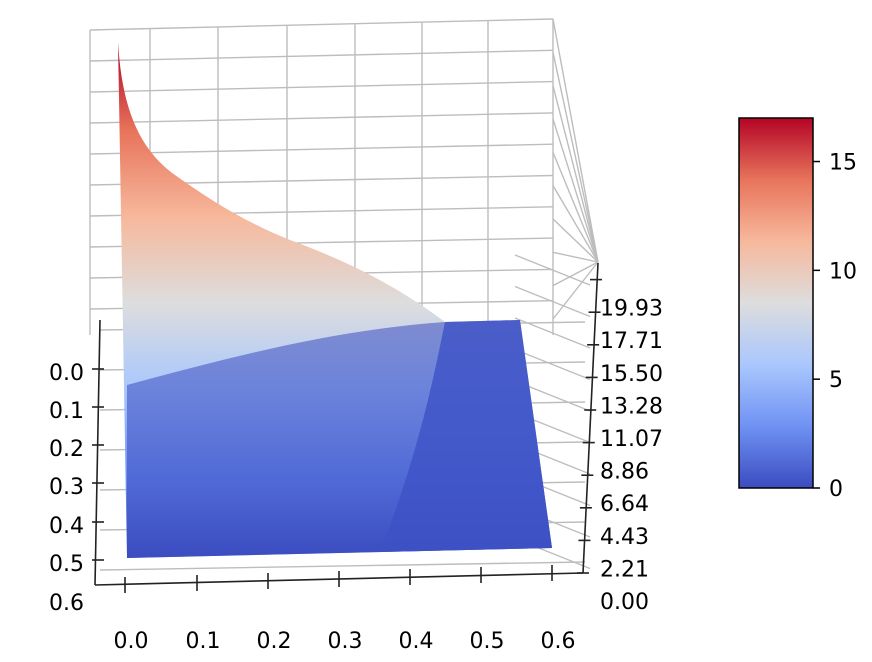  I want to click on y-tick-label: 0.1, so click(66, 411).